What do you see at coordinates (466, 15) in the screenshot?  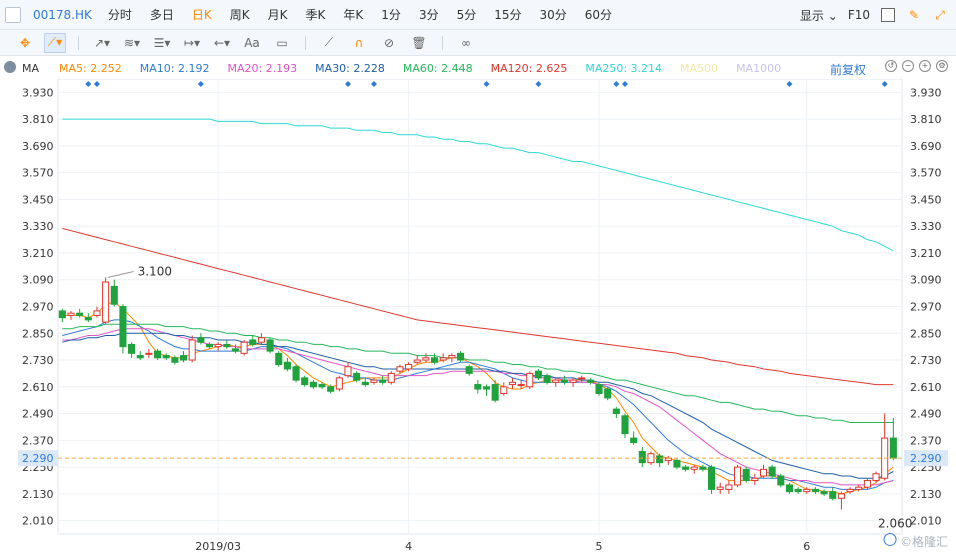 I see `period-5min: 5分` at bounding box center [466, 15].